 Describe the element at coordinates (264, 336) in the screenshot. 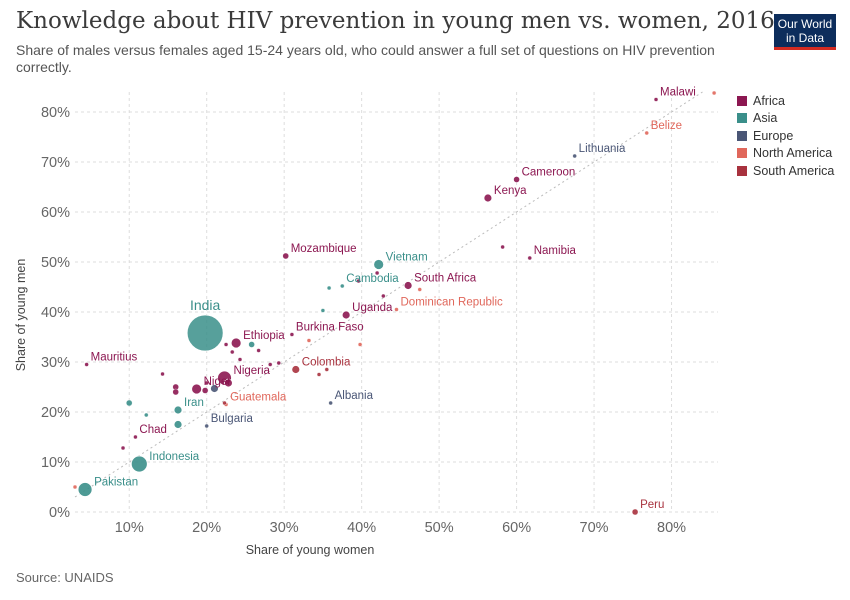

I see `point-label: Ethiopia` at that location.